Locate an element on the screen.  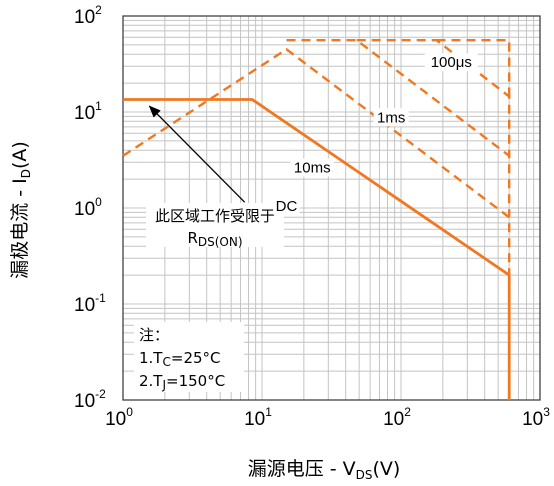
note-title: 注： is located at coordinates (154, 335).